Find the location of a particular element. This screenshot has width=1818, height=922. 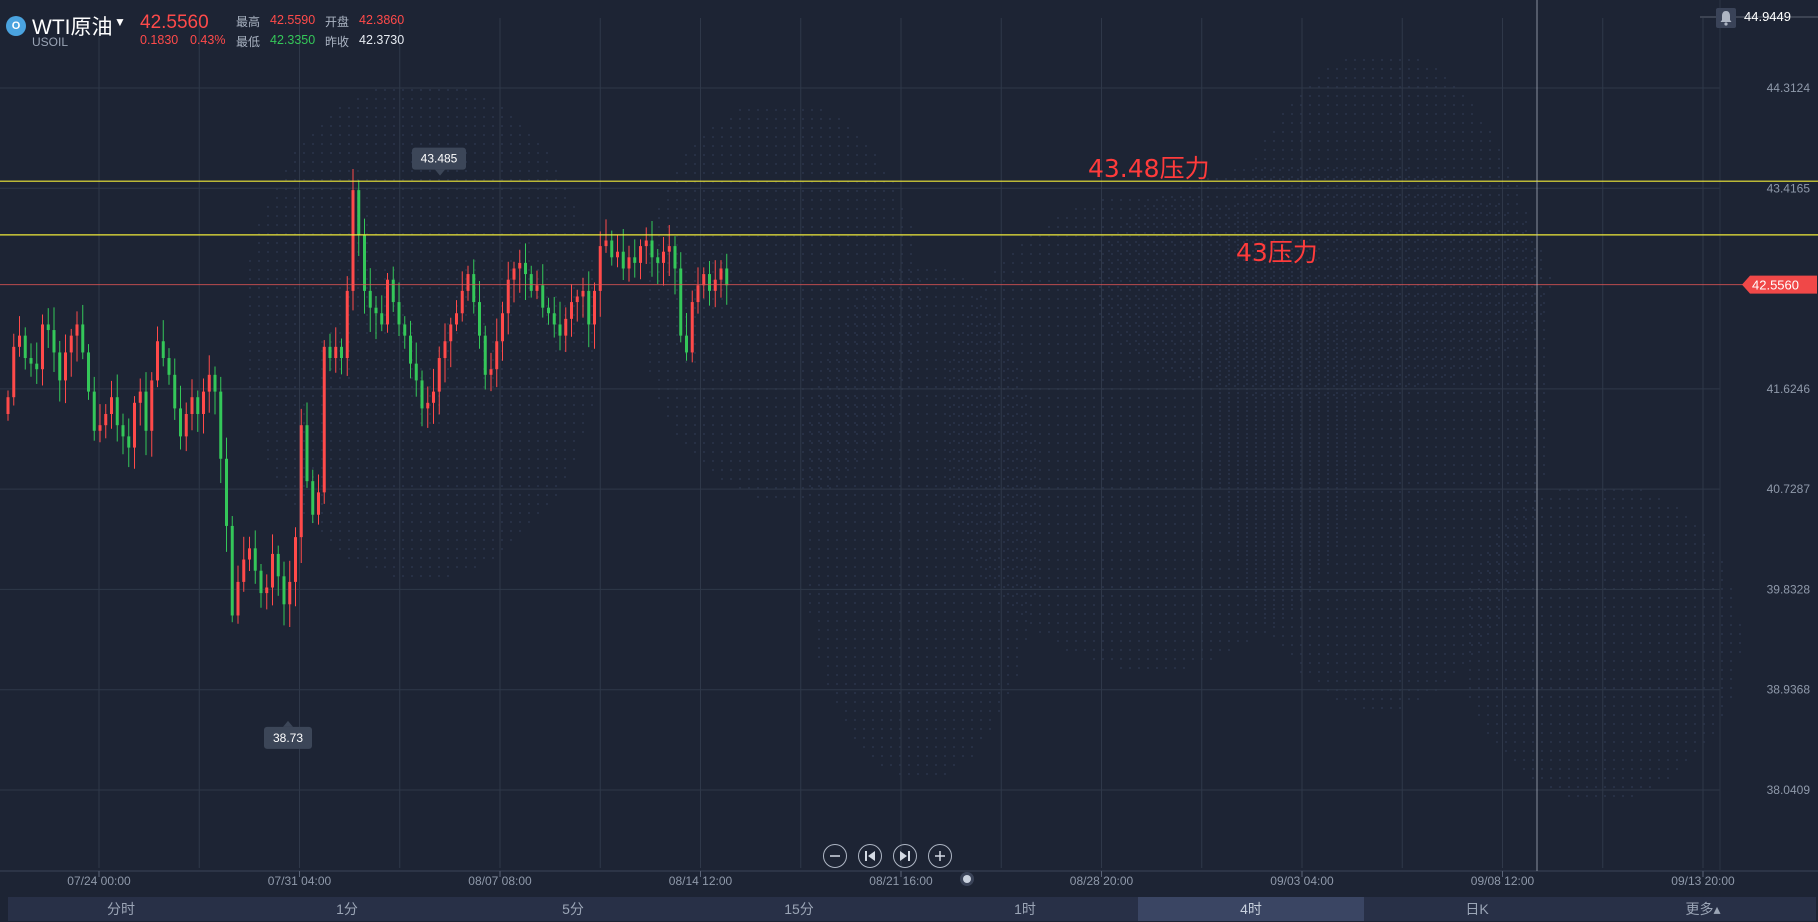

timeframe-tab: 更多▴ is located at coordinates (1703, 909).